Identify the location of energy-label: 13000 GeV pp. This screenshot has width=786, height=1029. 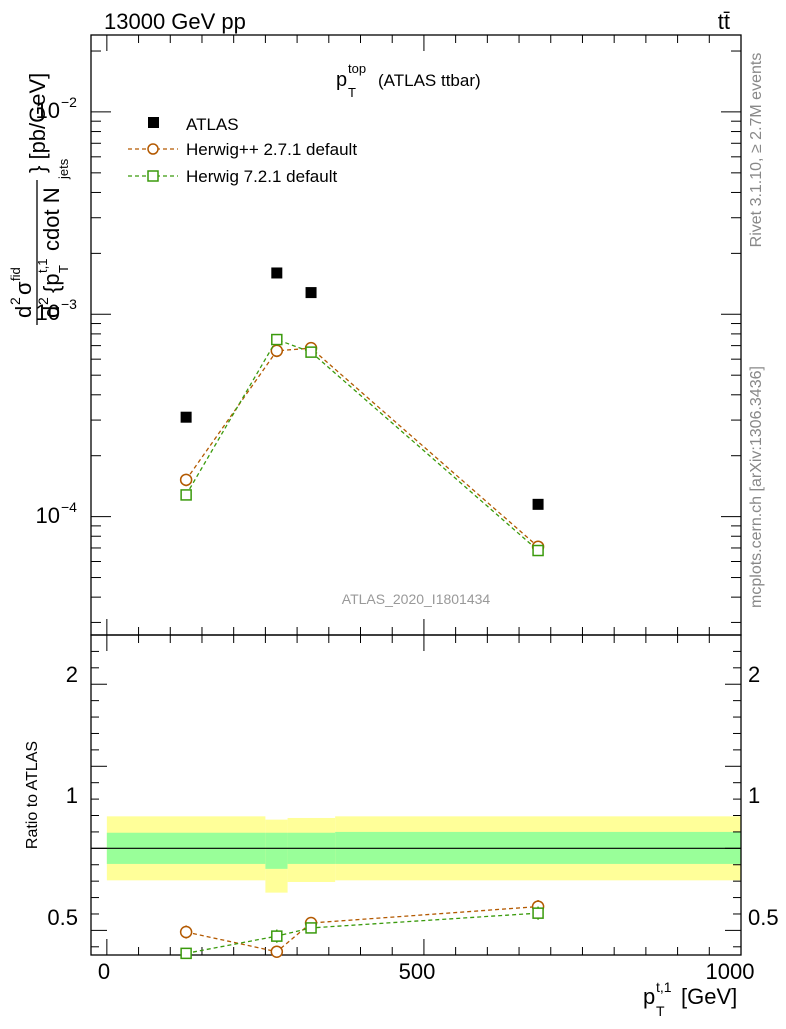
(175, 21).